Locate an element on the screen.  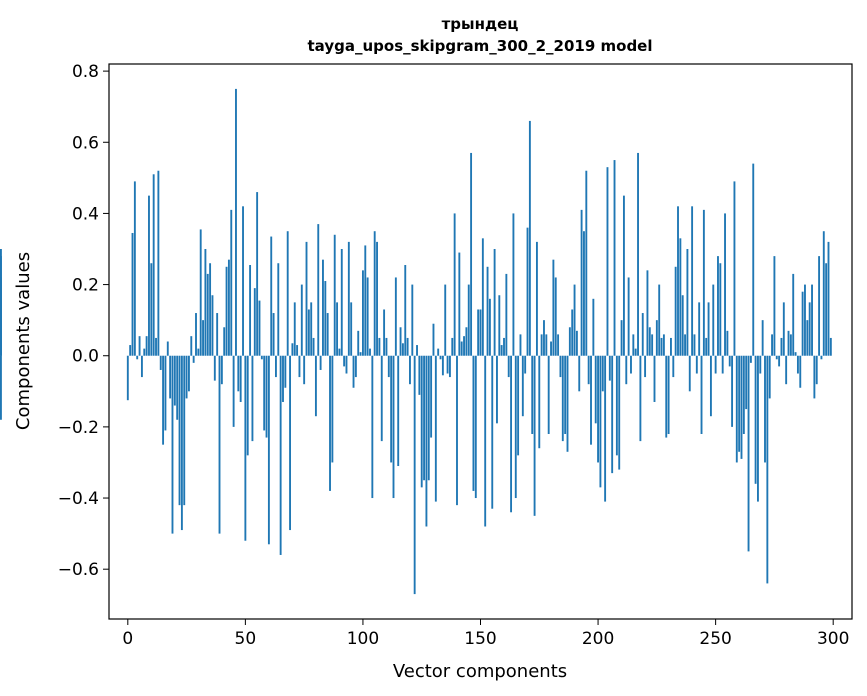
y-tick-label: 0.2 is located at coordinates (85, 286).